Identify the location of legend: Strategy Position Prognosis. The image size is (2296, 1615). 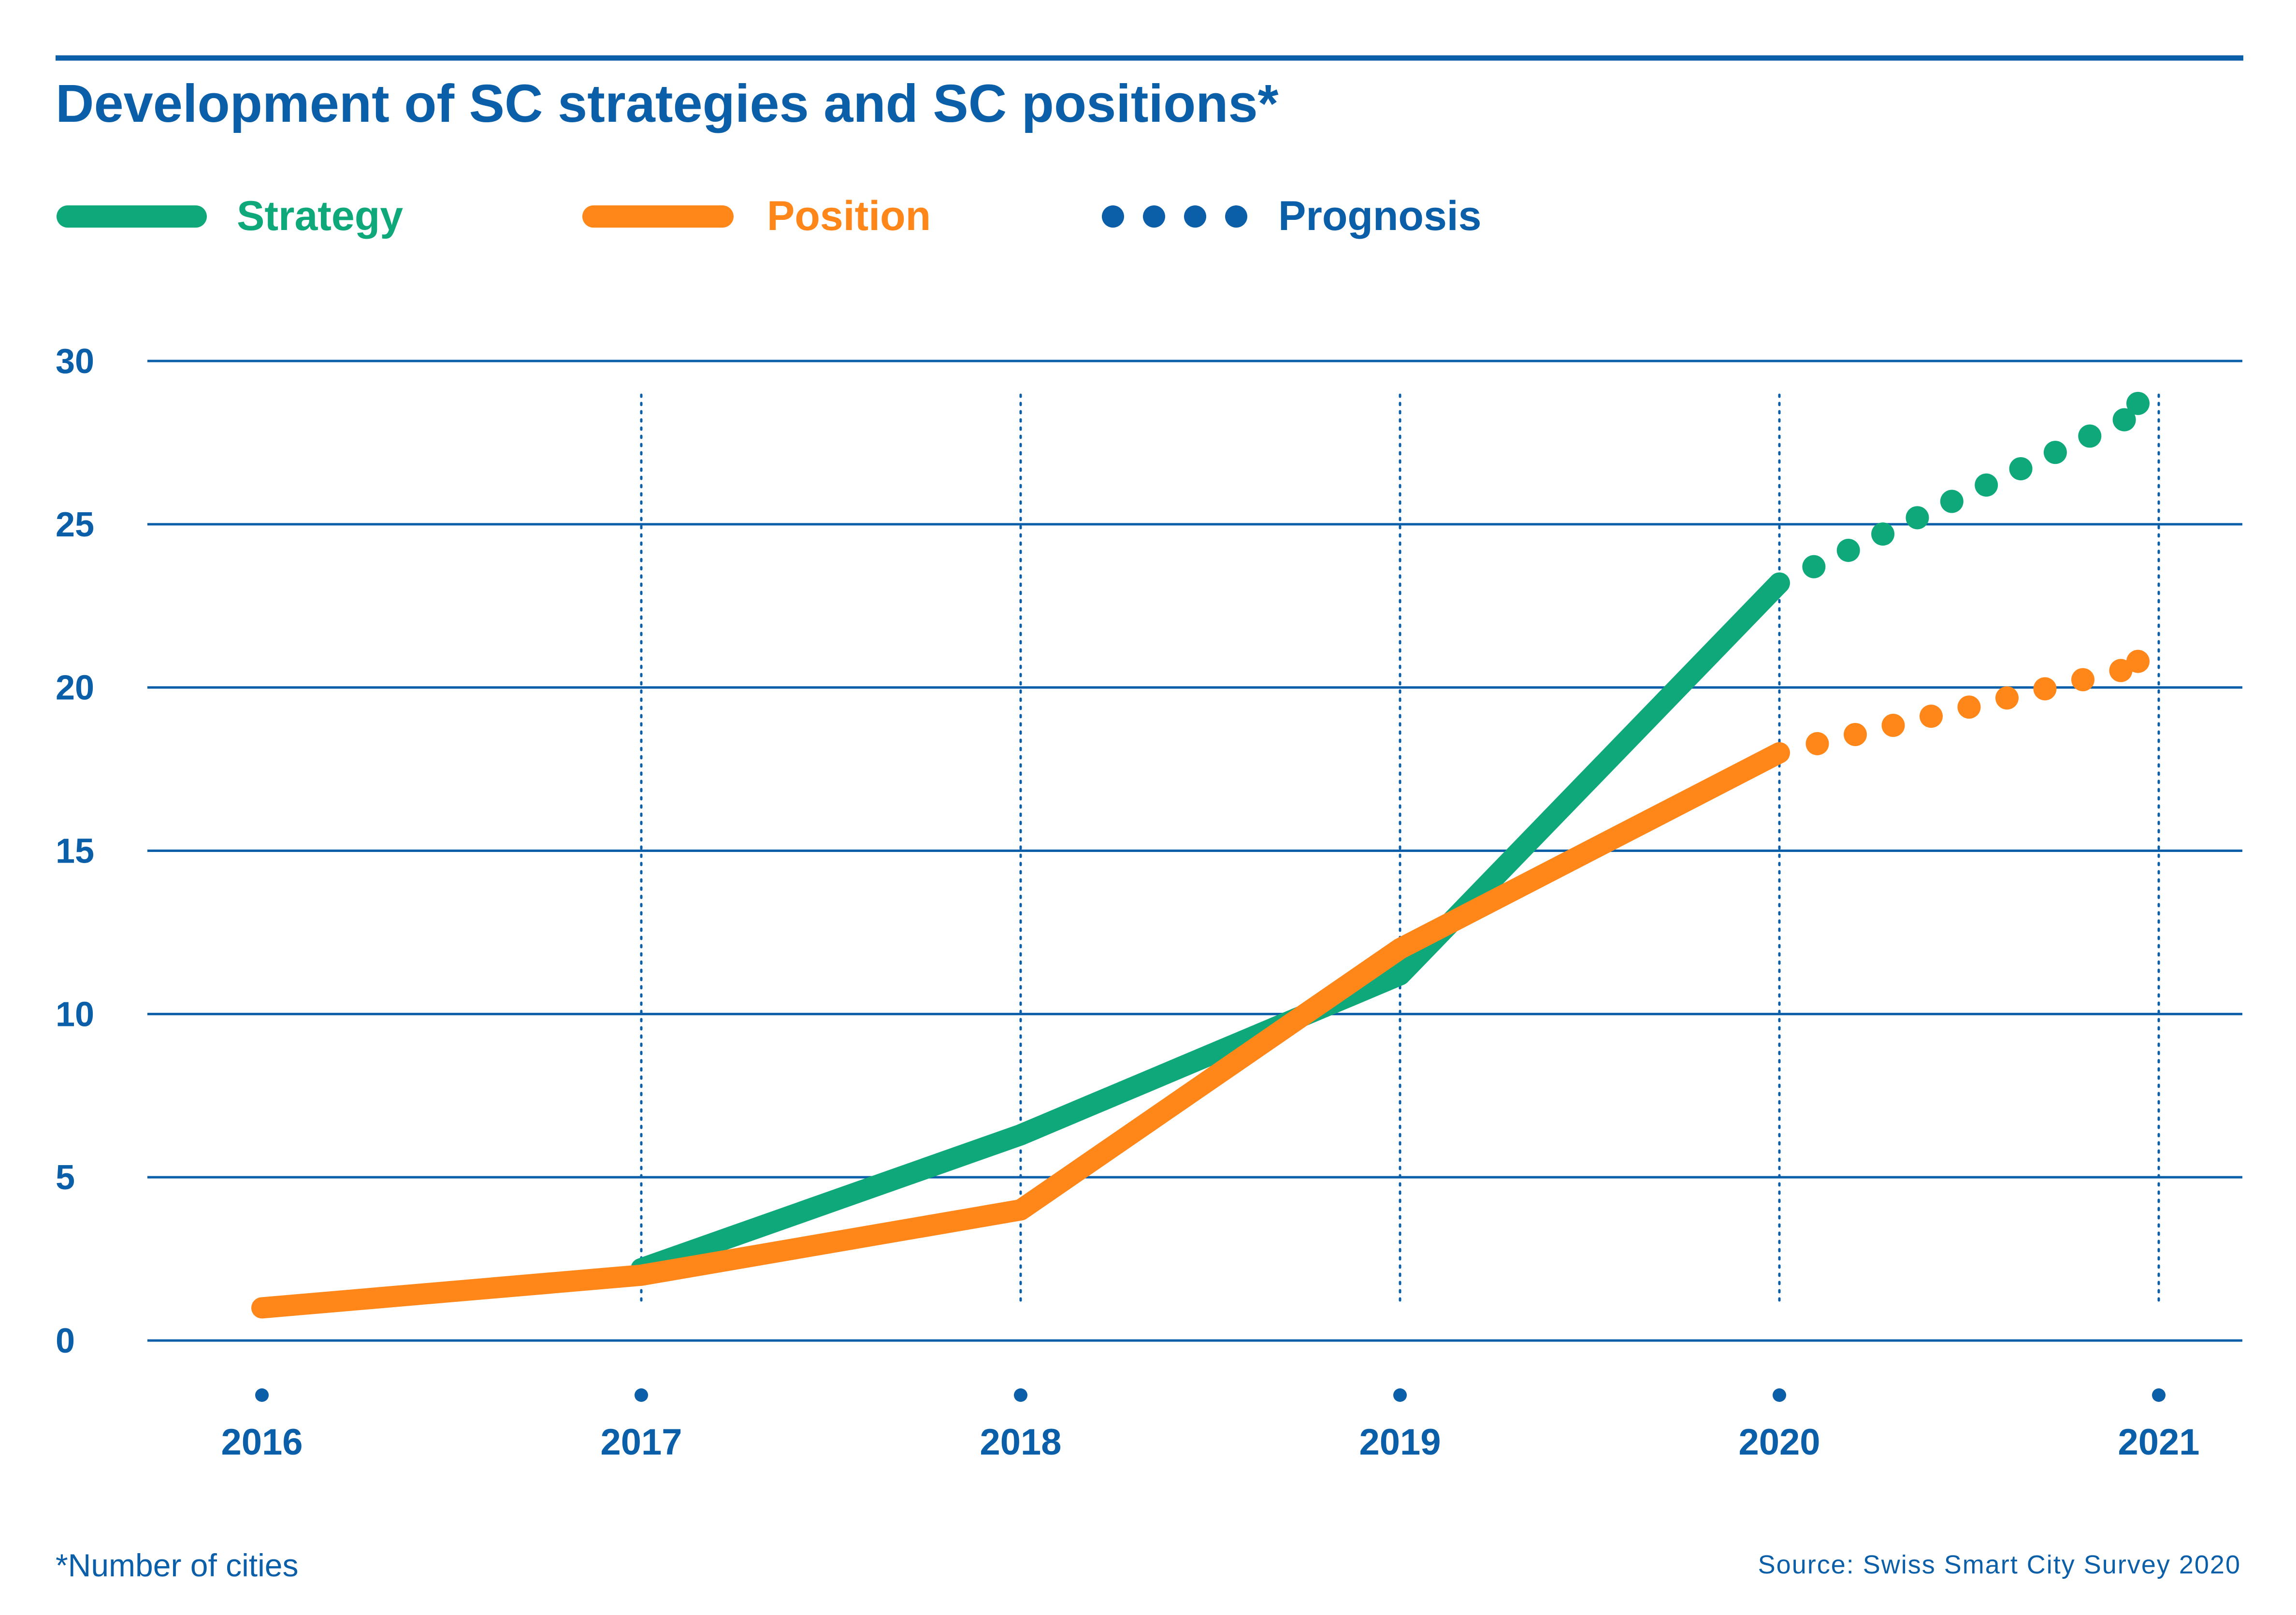
(769, 216).